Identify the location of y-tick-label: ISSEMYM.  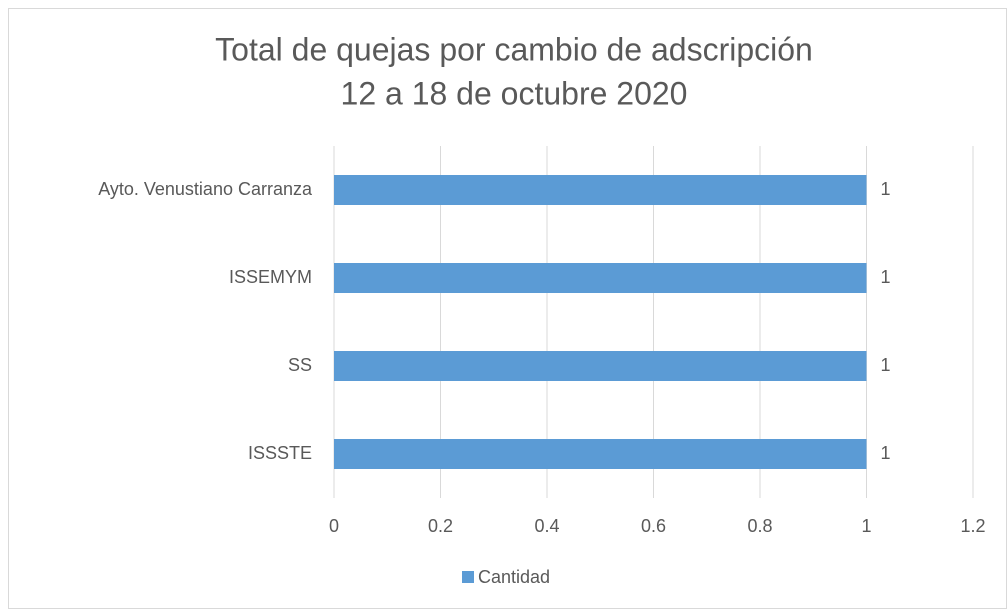
(270, 277).